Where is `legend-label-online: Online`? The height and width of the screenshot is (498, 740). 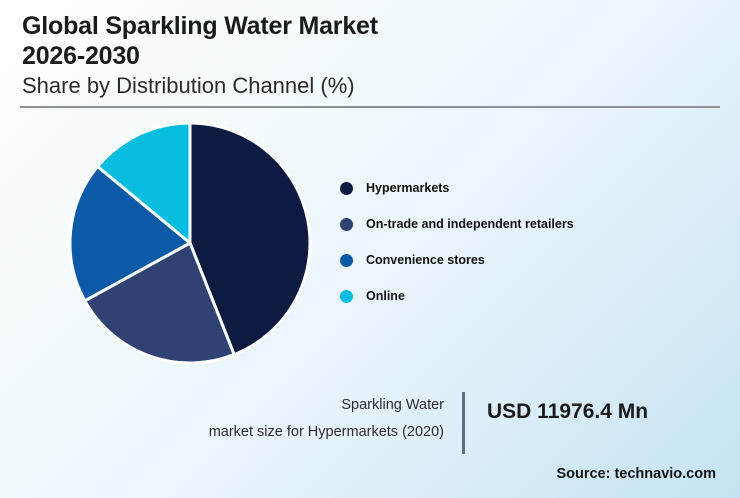
legend-label-online: Online is located at coordinates (385, 296).